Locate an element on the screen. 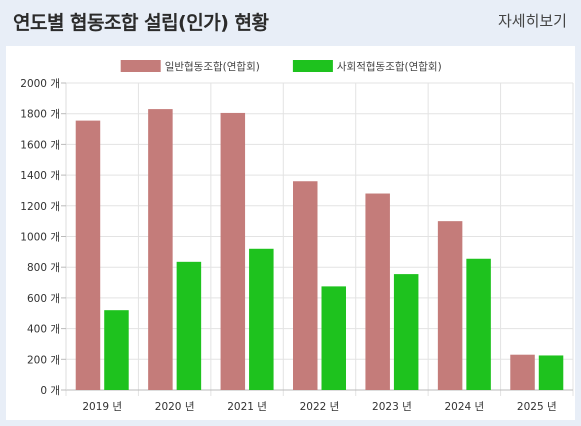 This screenshot has width=581, height=426. legend-label: 일반협동조합(연합회) is located at coordinates (212, 66).